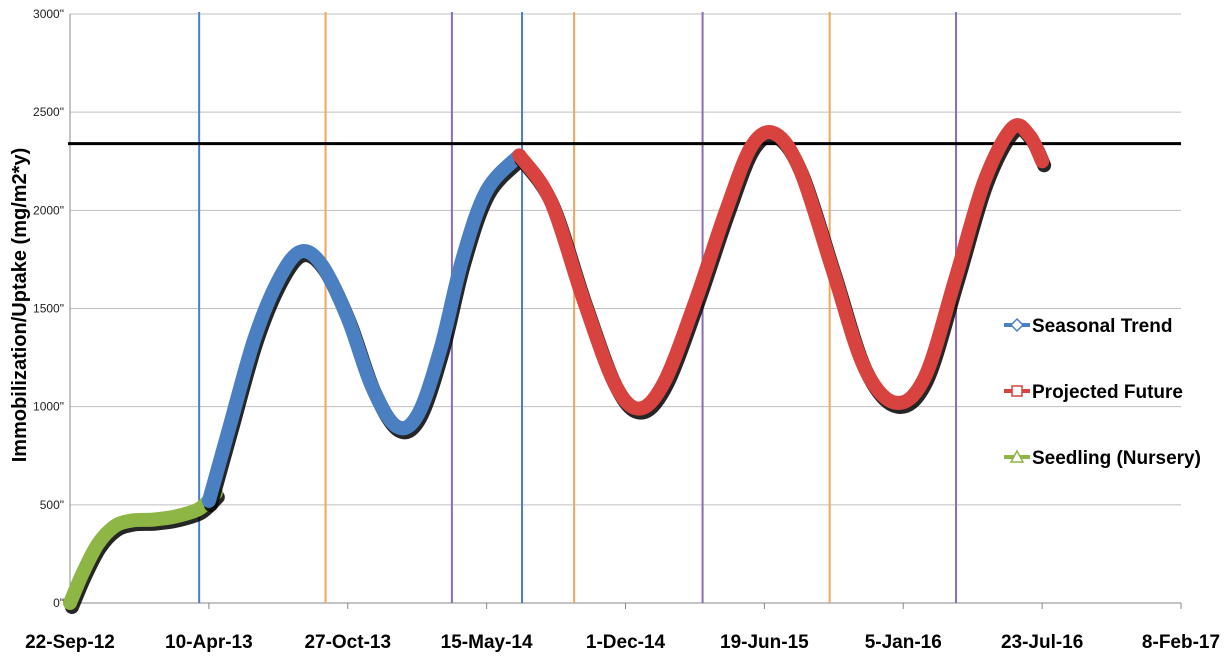 Image resolution: width=1231 pixels, height=658 pixels. What do you see at coordinates (1017, 325) in the screenshot?
I see `legend-marker-diamond` at bounding box center [1017, 325].